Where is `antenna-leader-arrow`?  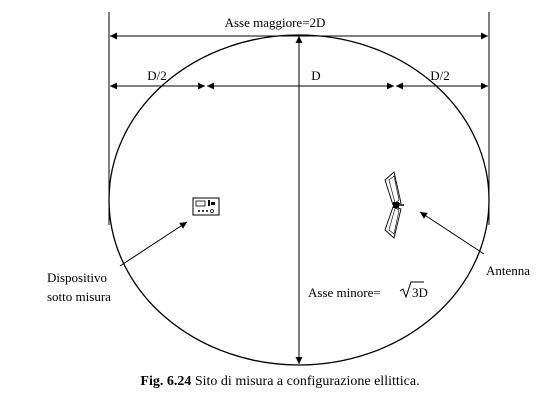
antenna-leader-arrow is located at coordinates (452, 233).